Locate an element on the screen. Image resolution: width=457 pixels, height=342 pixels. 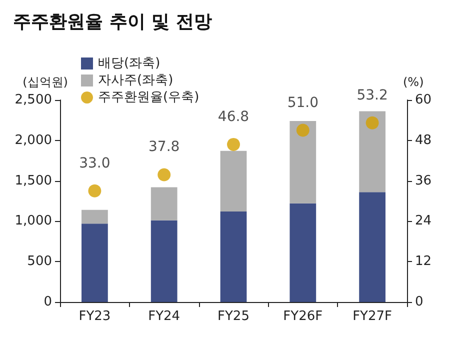
y2-tick-label: 0 is located at coordinates (419, 302).